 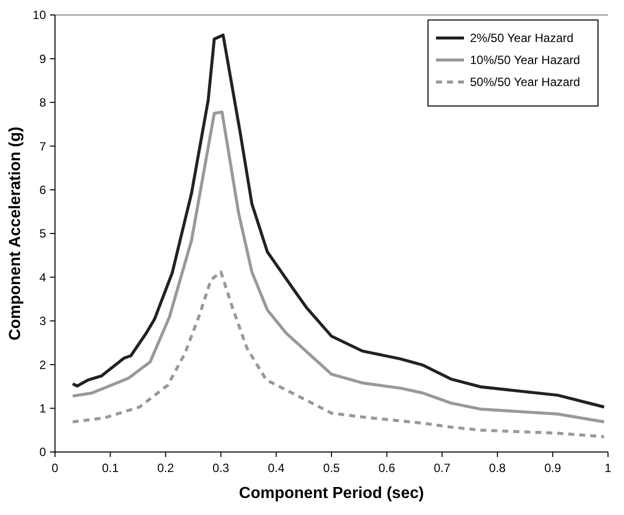 What do you see at coordinates (276, 468) in the screenshot?
I see `x-tick-label: 0.4` at bounding box center [276, 468].